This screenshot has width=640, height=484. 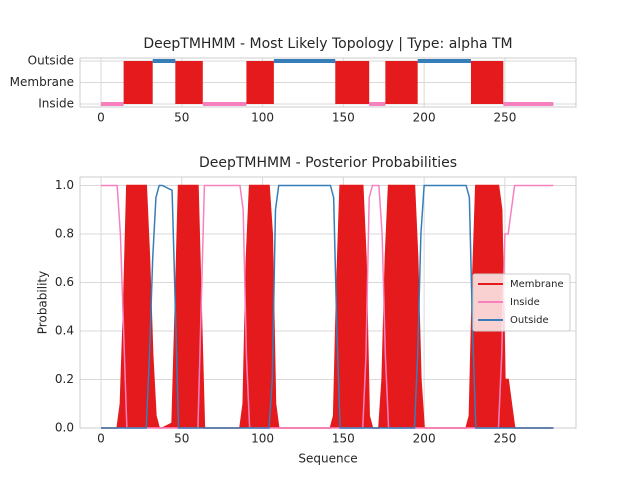 What do you see at coordinates (64, 282) in the screenshot?
I see `y-tick-label: 0.6` at bounding box center [64, 282].